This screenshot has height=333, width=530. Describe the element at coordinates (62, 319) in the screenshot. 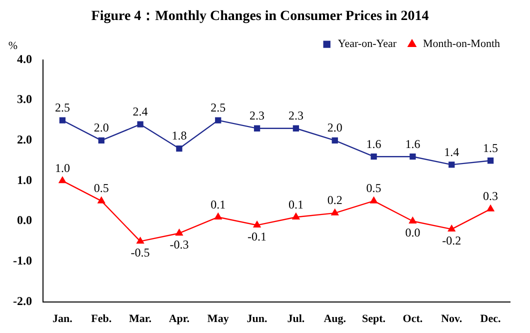

I see `x-tick-label: Jan.` at that location.